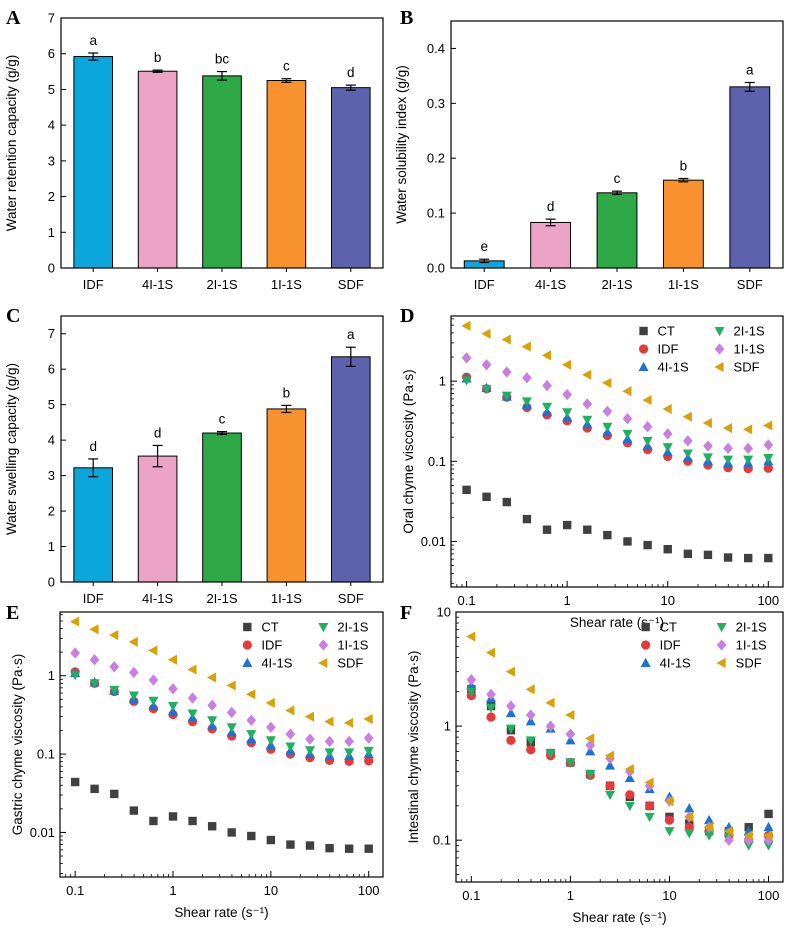 The height and width of the screenshot is (933, 788). What do you see at coordinates (436, 158) in the screenshot?
I see `y-tick-label: 0.2` at bounding box center [436, 158].